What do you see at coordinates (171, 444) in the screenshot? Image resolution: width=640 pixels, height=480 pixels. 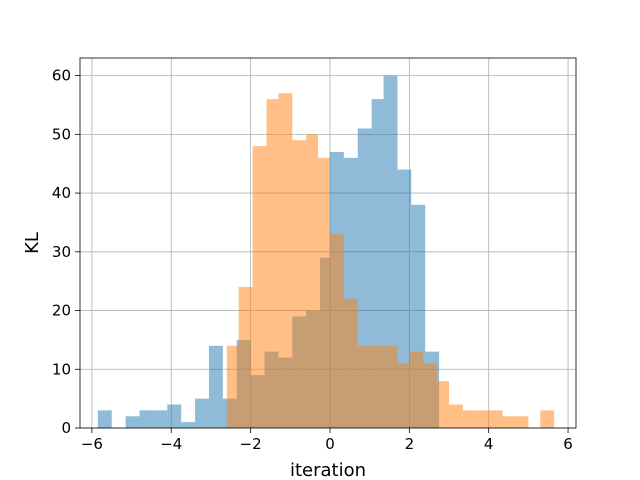 I see `x-tick-label-1: −4` at bounding box center [171, 444].